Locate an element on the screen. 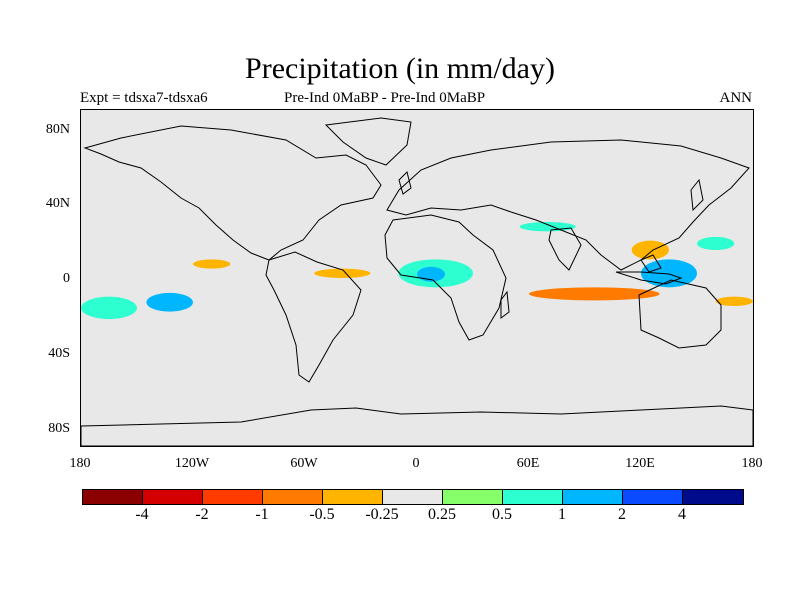 This screenshot has width=800, height=600. colorbar-label: 0.25 is located at coordinates (442, 514).